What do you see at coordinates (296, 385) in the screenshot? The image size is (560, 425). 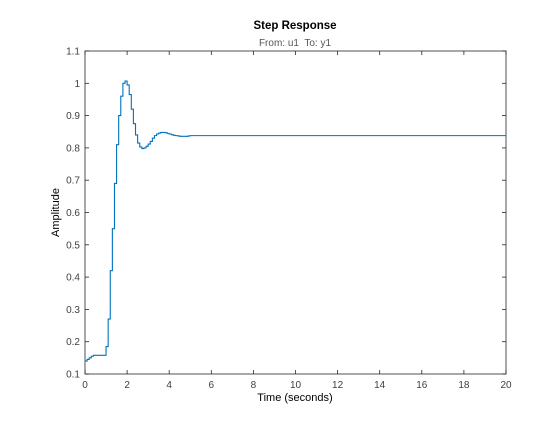 I see `x-tick-label-5: 10` at bounding box center [296, 385].